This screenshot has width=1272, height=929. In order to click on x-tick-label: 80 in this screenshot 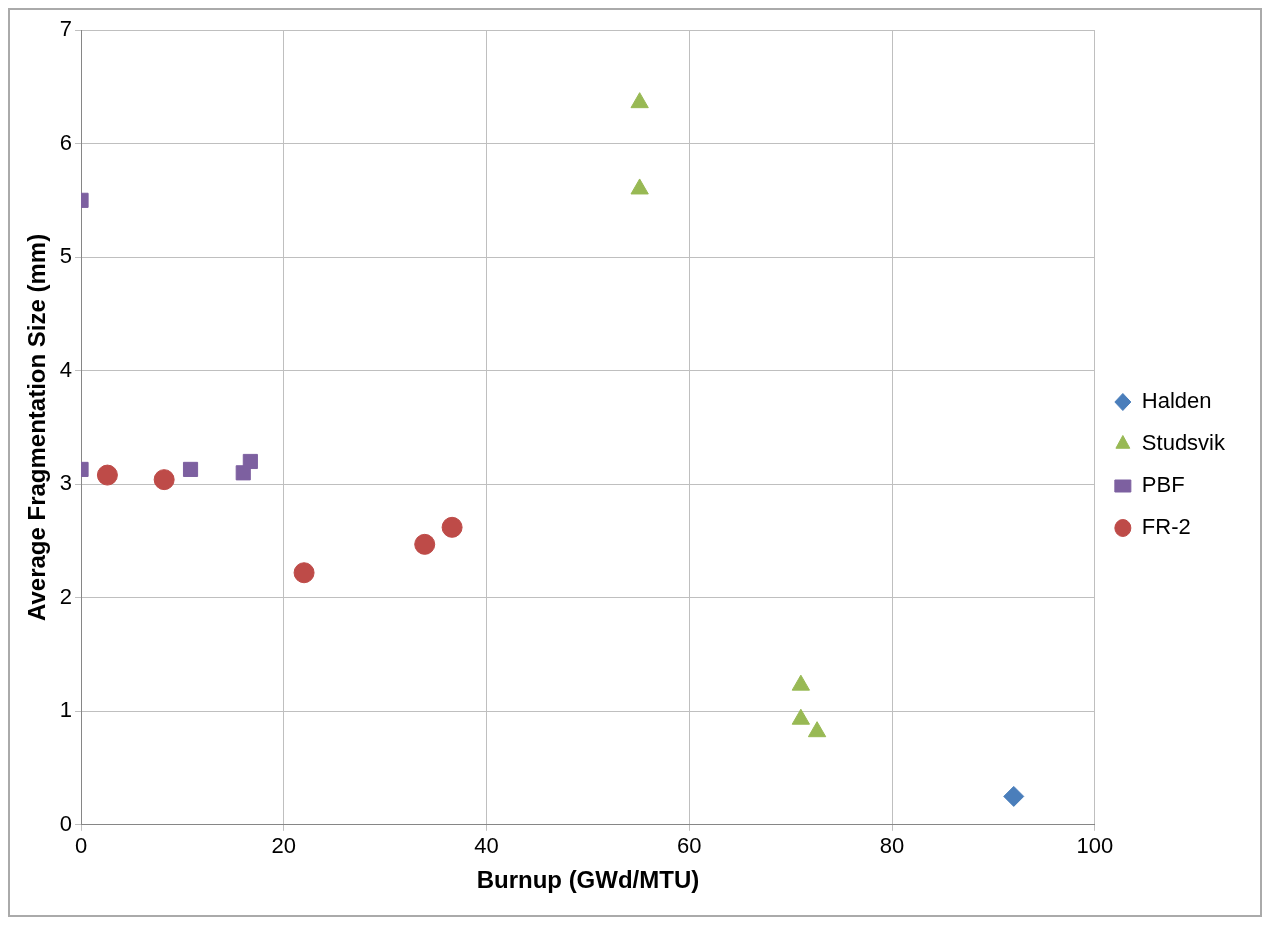, I will do `click(892, 846)`.